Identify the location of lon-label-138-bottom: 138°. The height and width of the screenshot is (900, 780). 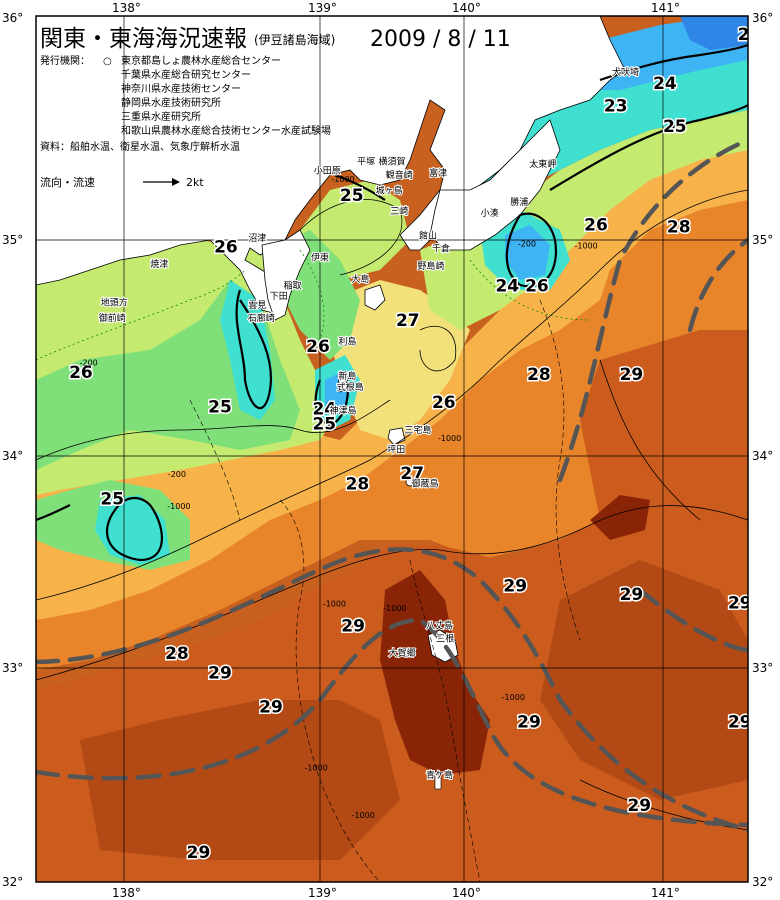
(126, 893).